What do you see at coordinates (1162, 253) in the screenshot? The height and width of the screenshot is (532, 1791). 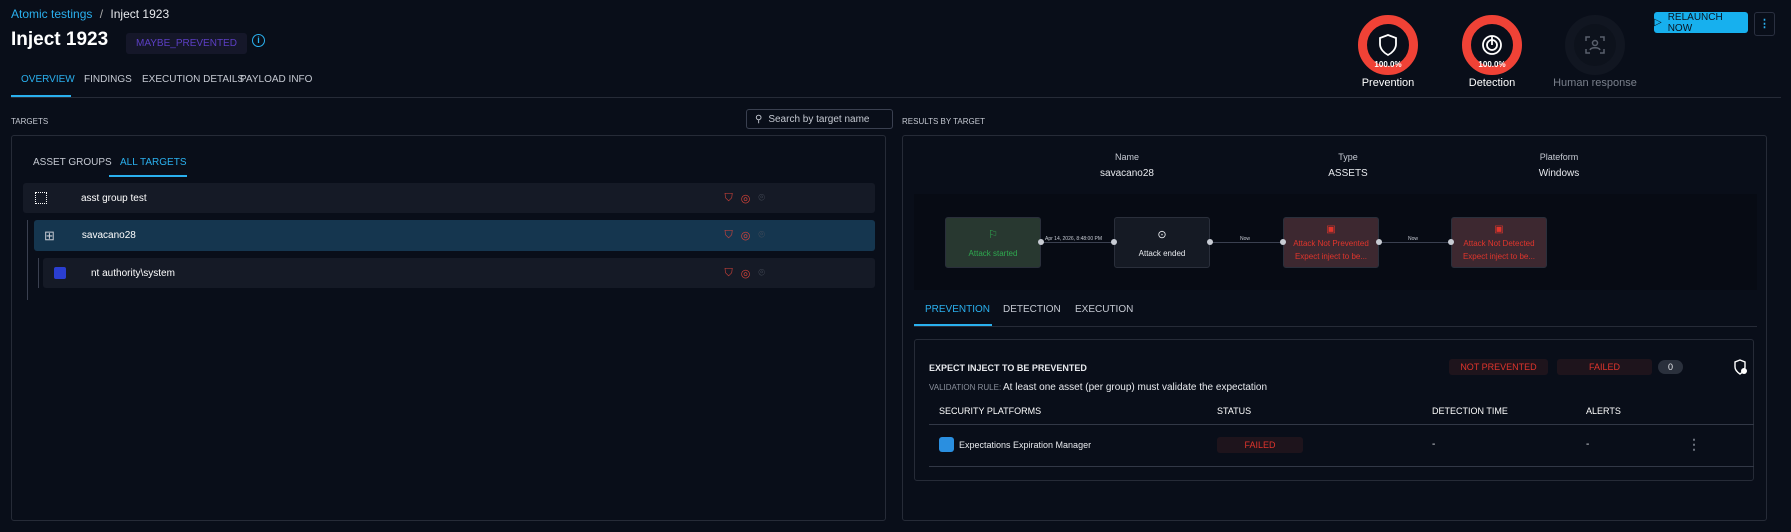 I see `node-label: Attack ended` at bounding box center [1162, 253].